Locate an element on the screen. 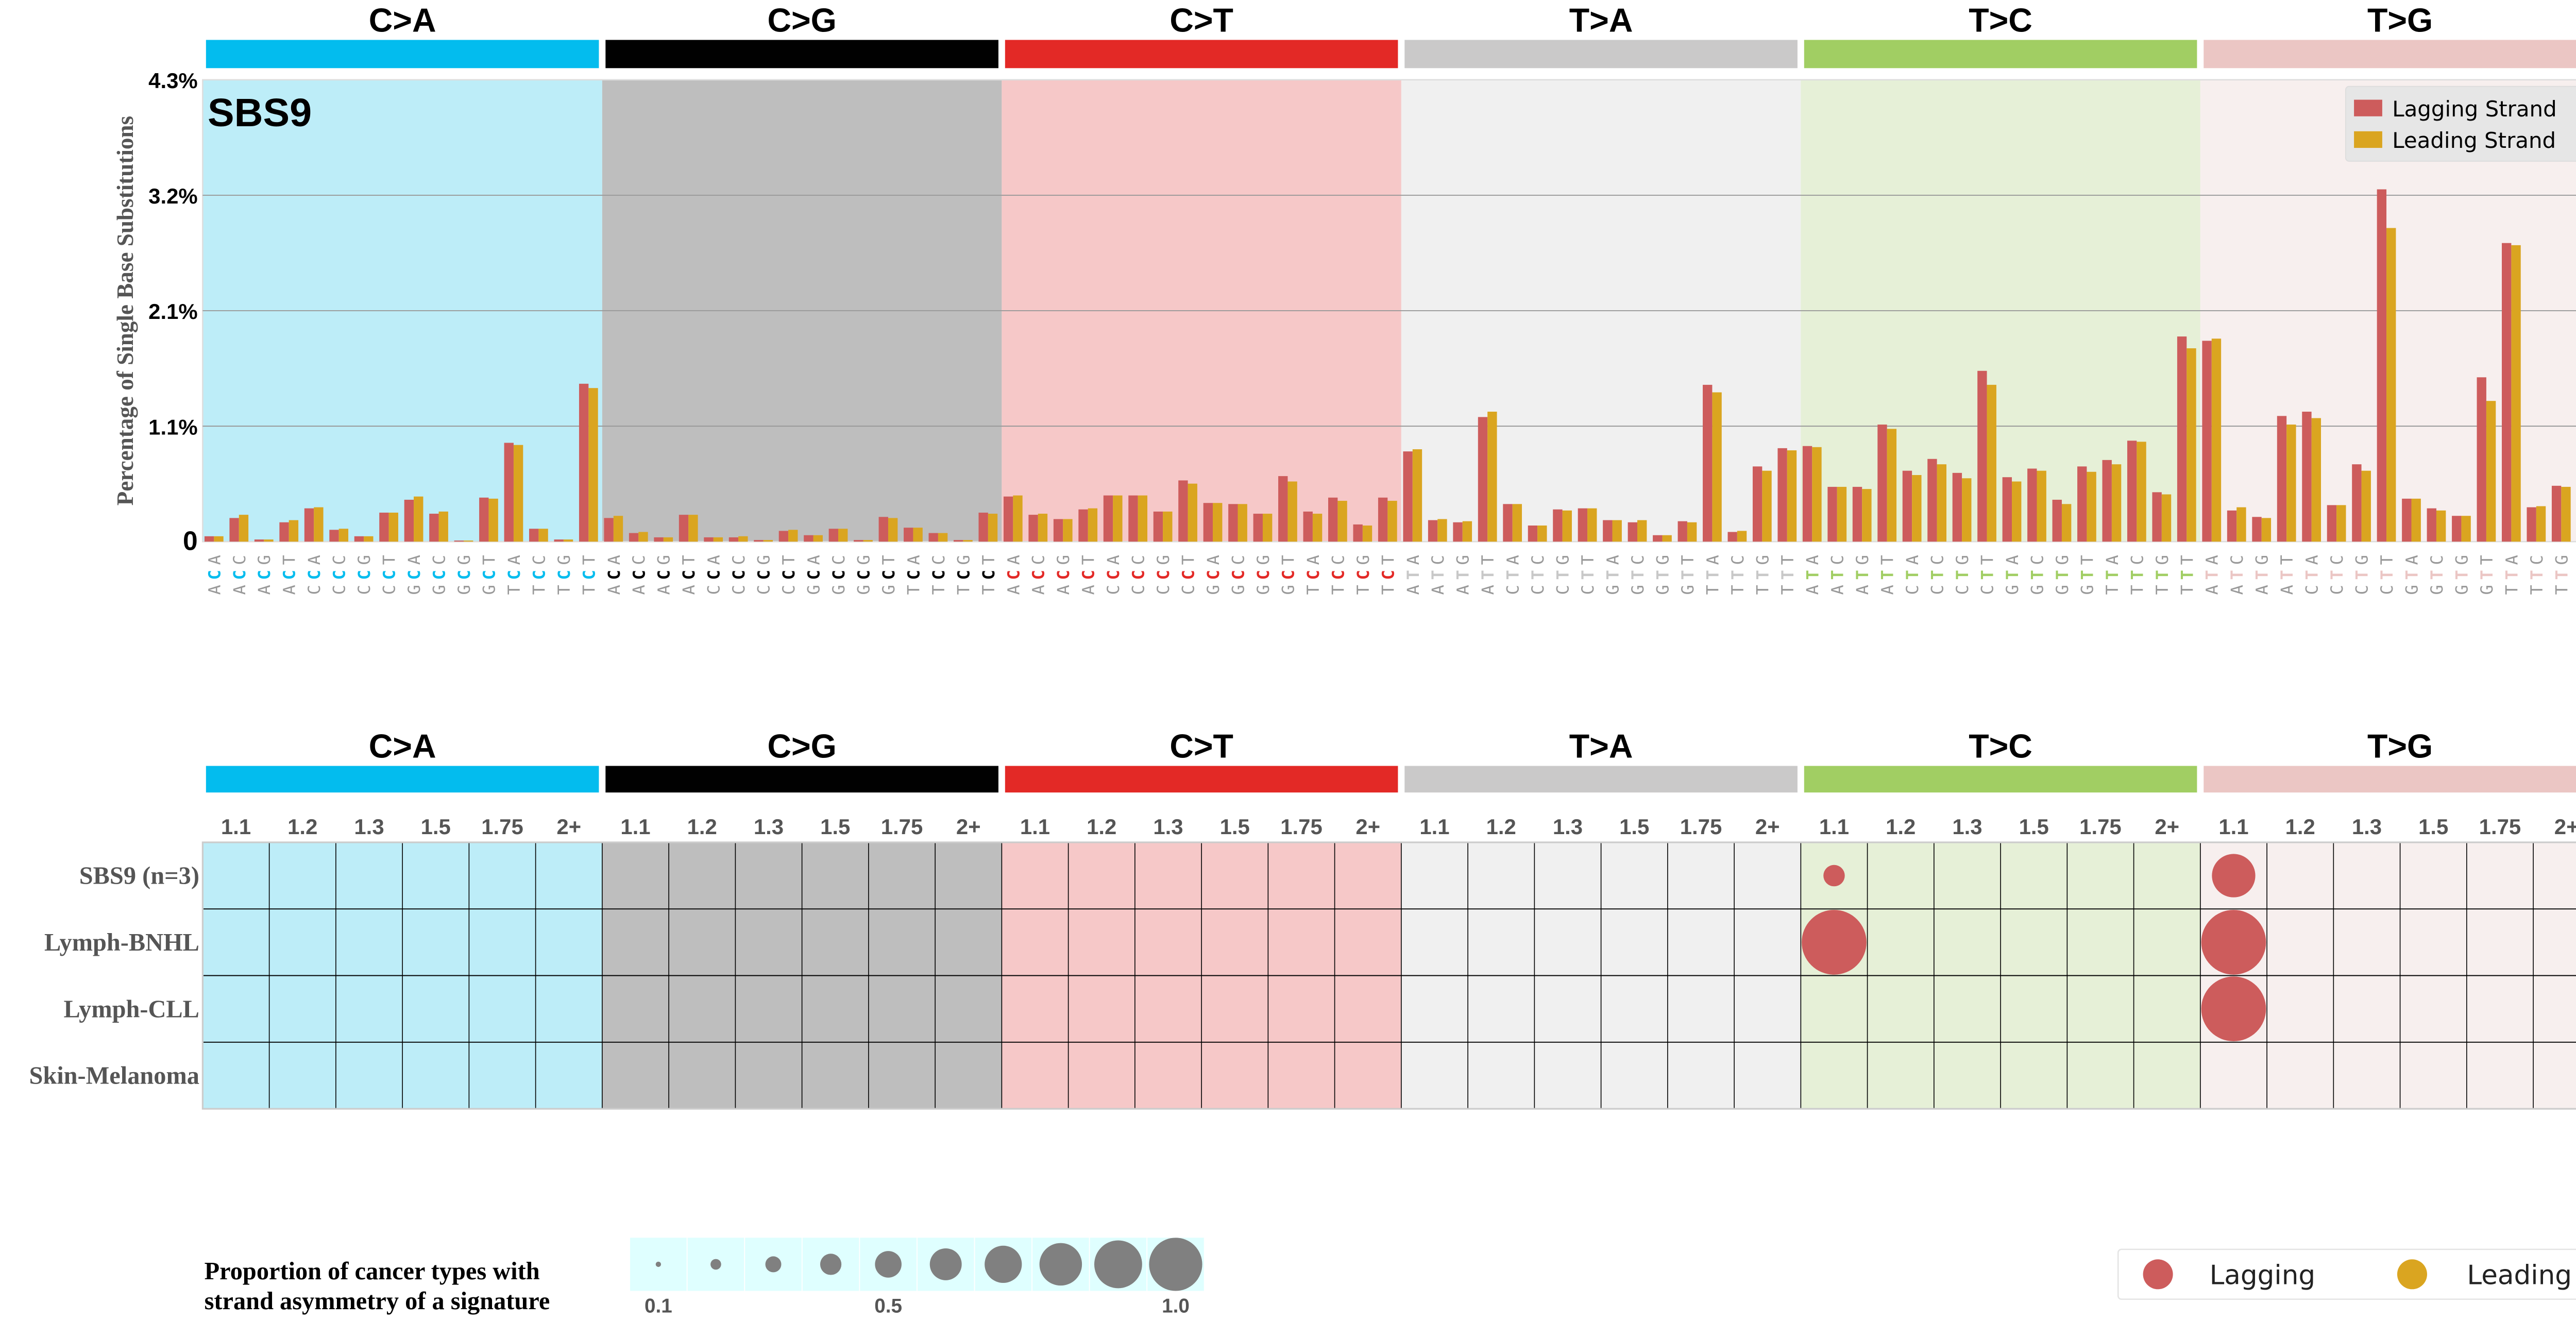  mutation-type-label: T>C is located at coordinates (2001, 746).